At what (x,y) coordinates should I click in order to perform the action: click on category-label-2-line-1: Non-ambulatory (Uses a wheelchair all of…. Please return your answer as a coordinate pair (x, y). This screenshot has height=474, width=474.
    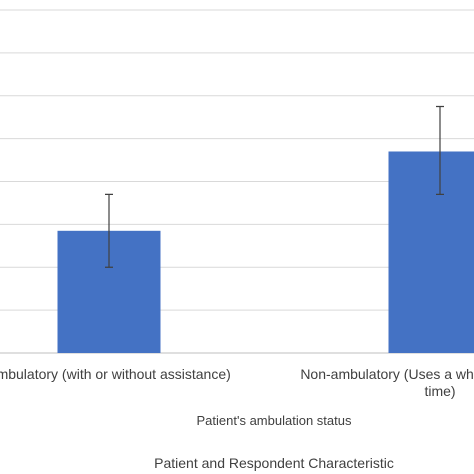
    Looking at the image, I should click on (387, 374).